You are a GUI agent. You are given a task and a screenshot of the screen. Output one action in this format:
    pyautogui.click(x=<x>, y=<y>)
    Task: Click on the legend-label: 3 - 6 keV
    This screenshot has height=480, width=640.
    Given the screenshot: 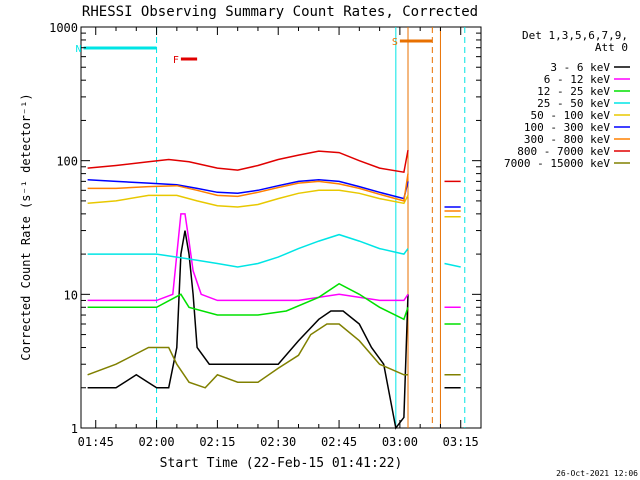 What is the action you would take?
    pyautogui.click(x=580, y=67)
    